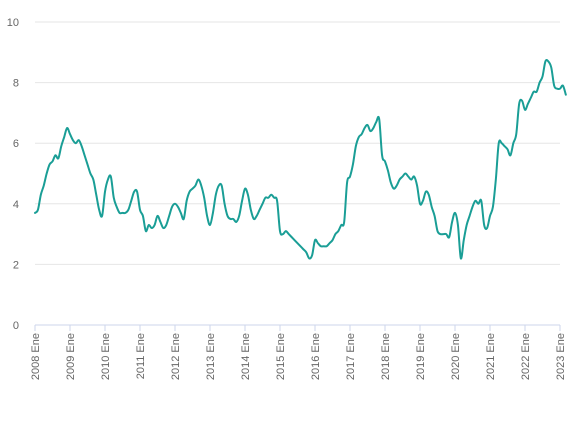 The width and height of the screenshot is (586, 422). What do you see at coordinates (71, 356) in the screenshot?
I see `x-tick-label: 2009 Ene` at bounding box center [71, 356].